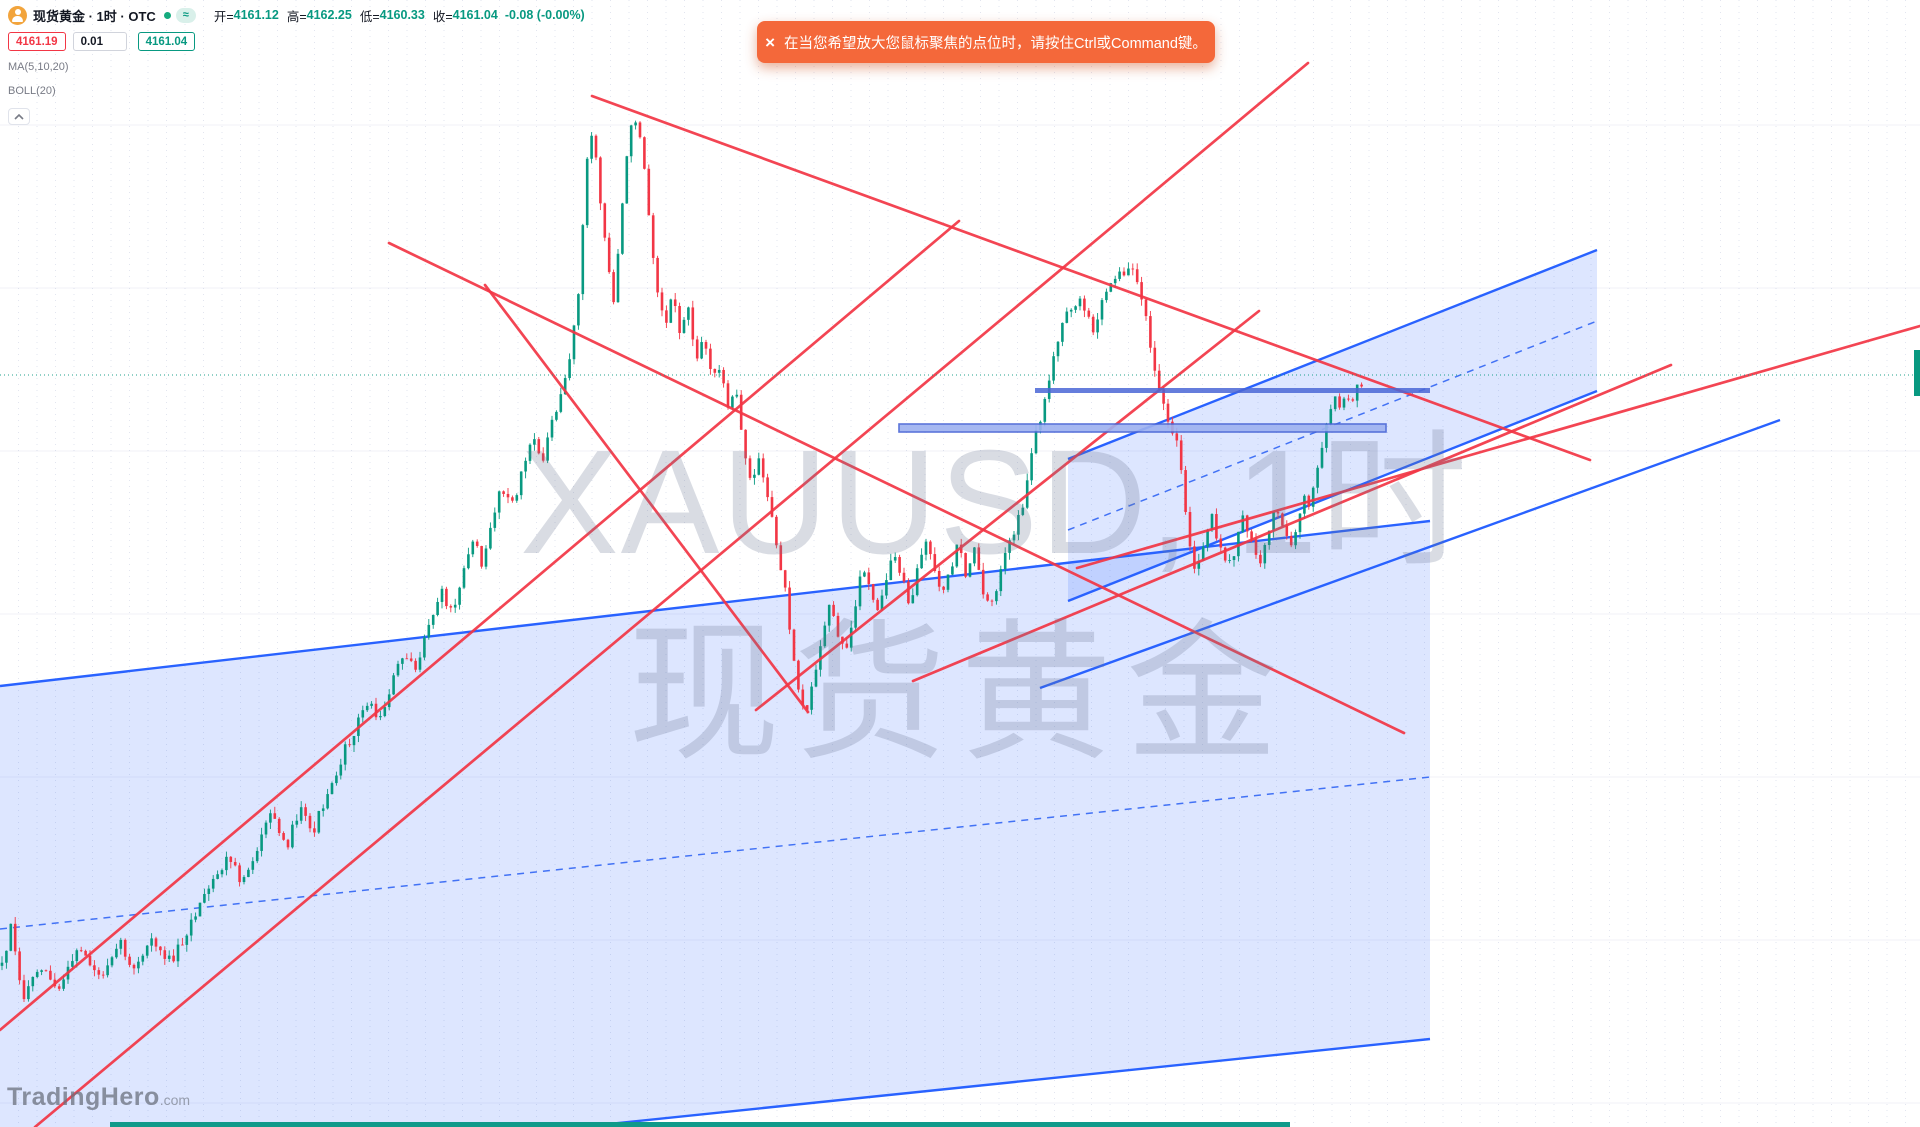 The width and height of the screenshot is (1920, 1127). What do you see at coordinates (960, 373) in the screenshot?
I see `current-price-line` at bounding box center [960, 373].